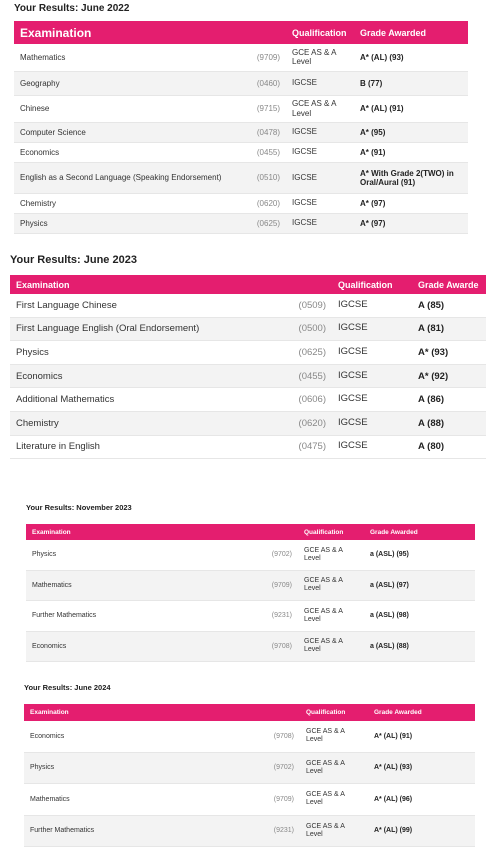 The height and width of the screenshot is (863, 486). Describe the element at coordinates (421, 831) in the screenshot. I see `grade: A* (AL) (99)` at that location.